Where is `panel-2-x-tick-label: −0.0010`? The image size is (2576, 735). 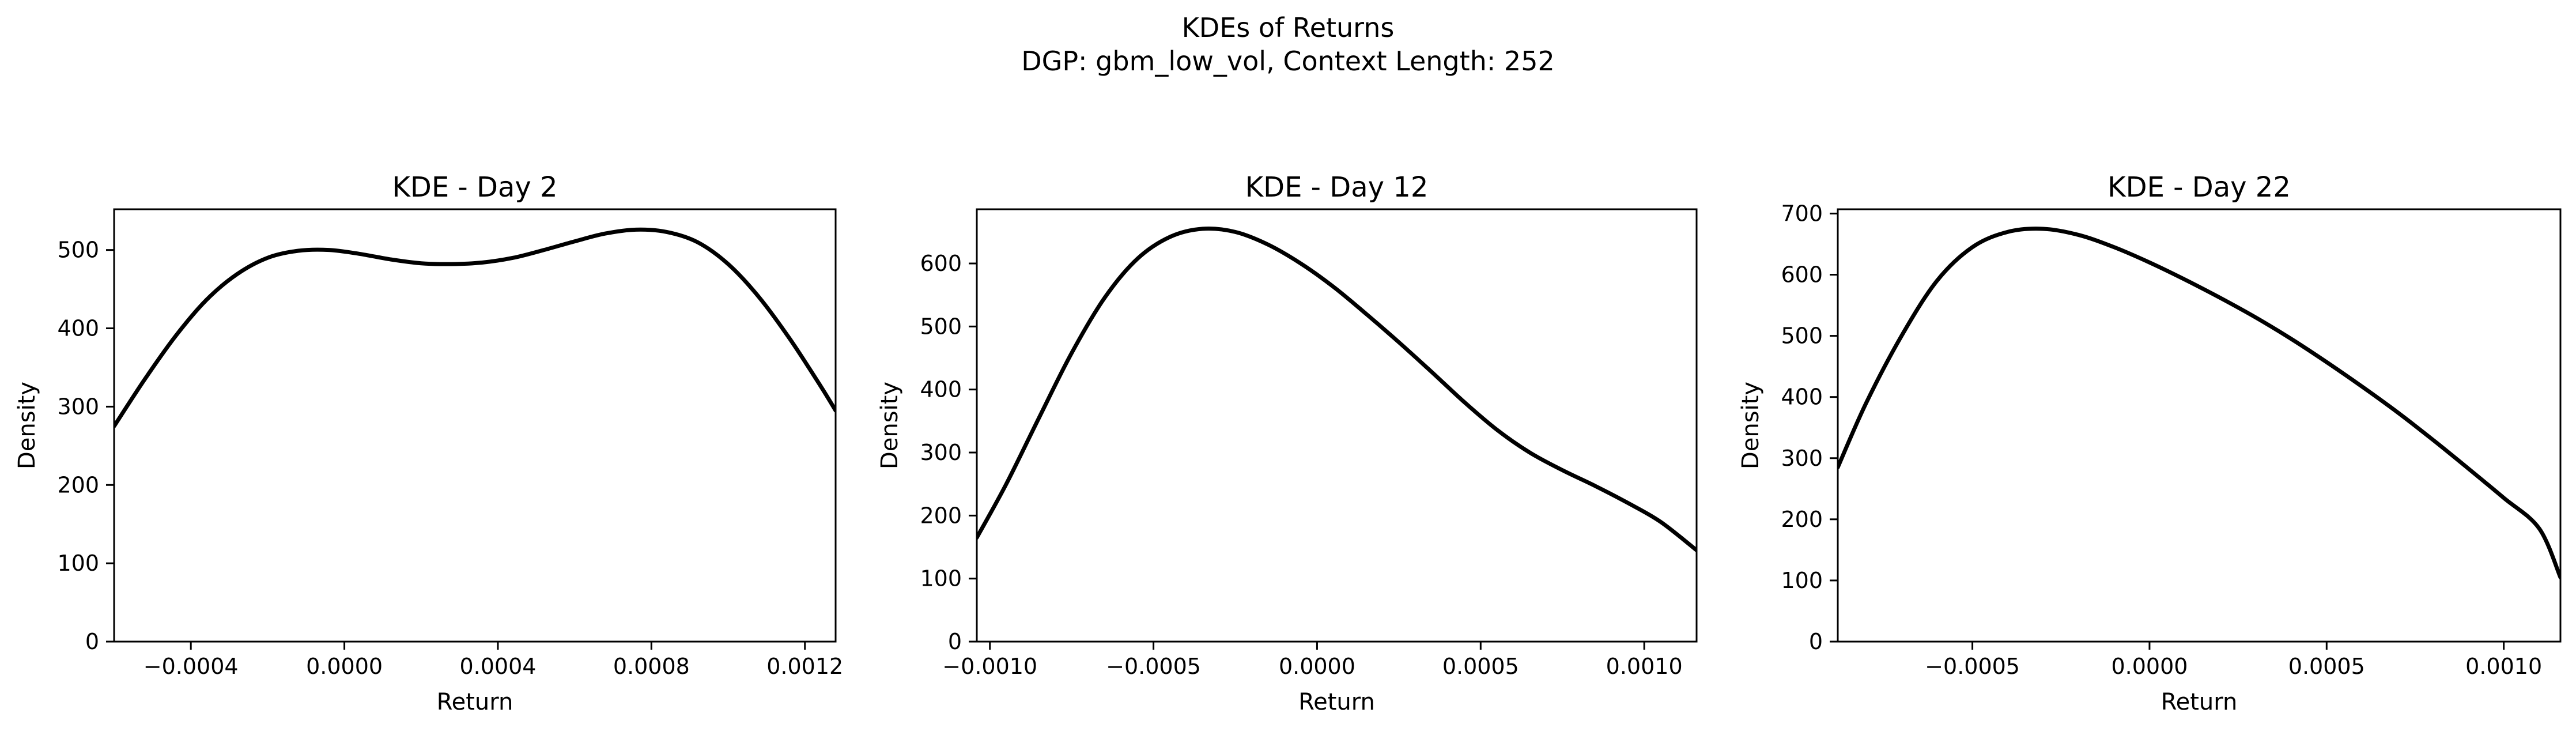 panel-2-x-tick-label: −0.0010 is located at coordinates (990, 666).